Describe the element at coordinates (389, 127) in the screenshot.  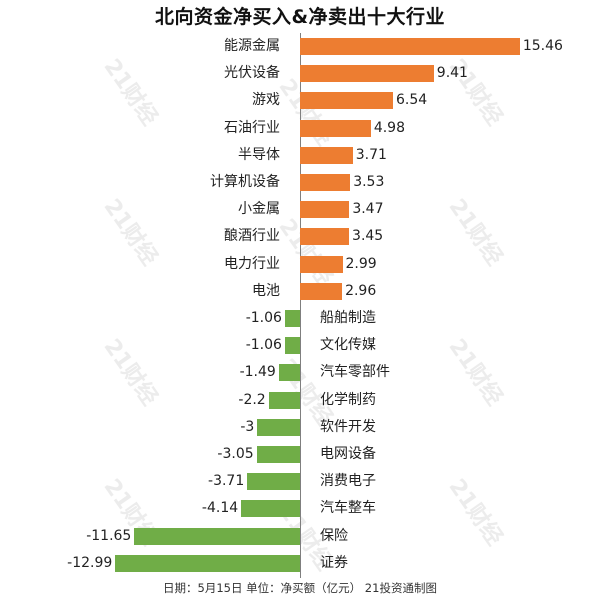
I see `value-label: 4.98` at that location.